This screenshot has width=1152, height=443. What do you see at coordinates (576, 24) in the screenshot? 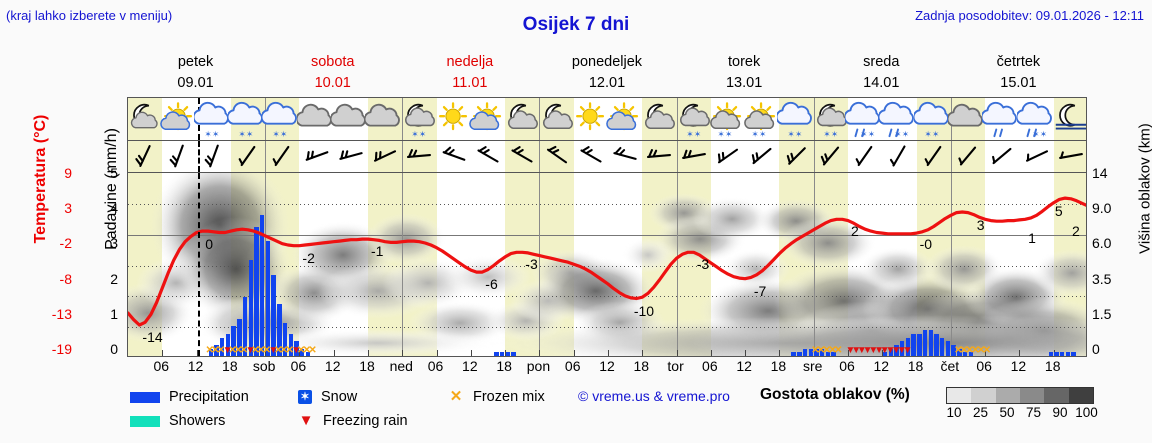
I see `page-title: Osijek 7 dni` at bounding box center [576, 24].